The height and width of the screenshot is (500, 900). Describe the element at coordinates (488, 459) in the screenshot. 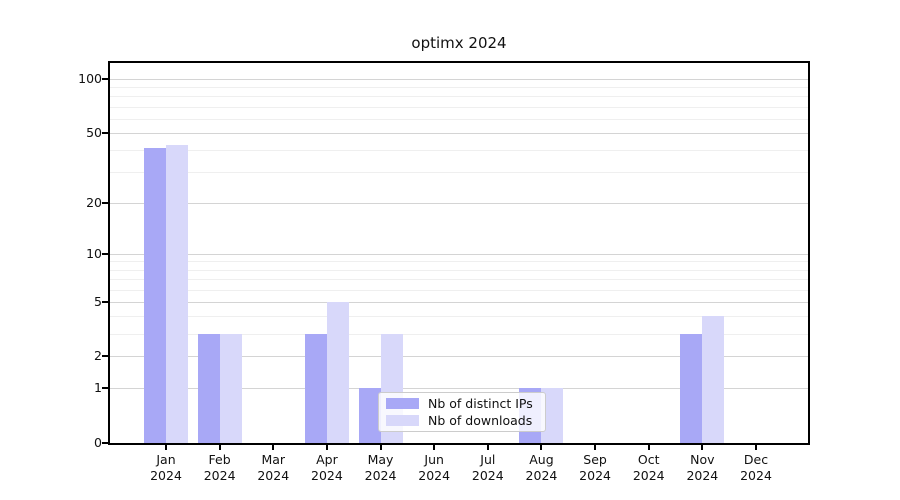

I see `x-tick-month: Jul` at that location.